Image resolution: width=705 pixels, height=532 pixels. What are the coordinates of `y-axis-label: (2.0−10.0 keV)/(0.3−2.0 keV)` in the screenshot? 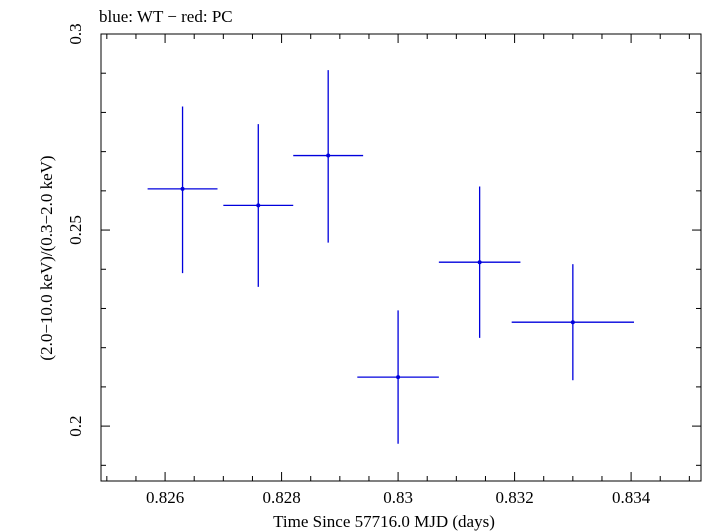 It's located at (46, 257).